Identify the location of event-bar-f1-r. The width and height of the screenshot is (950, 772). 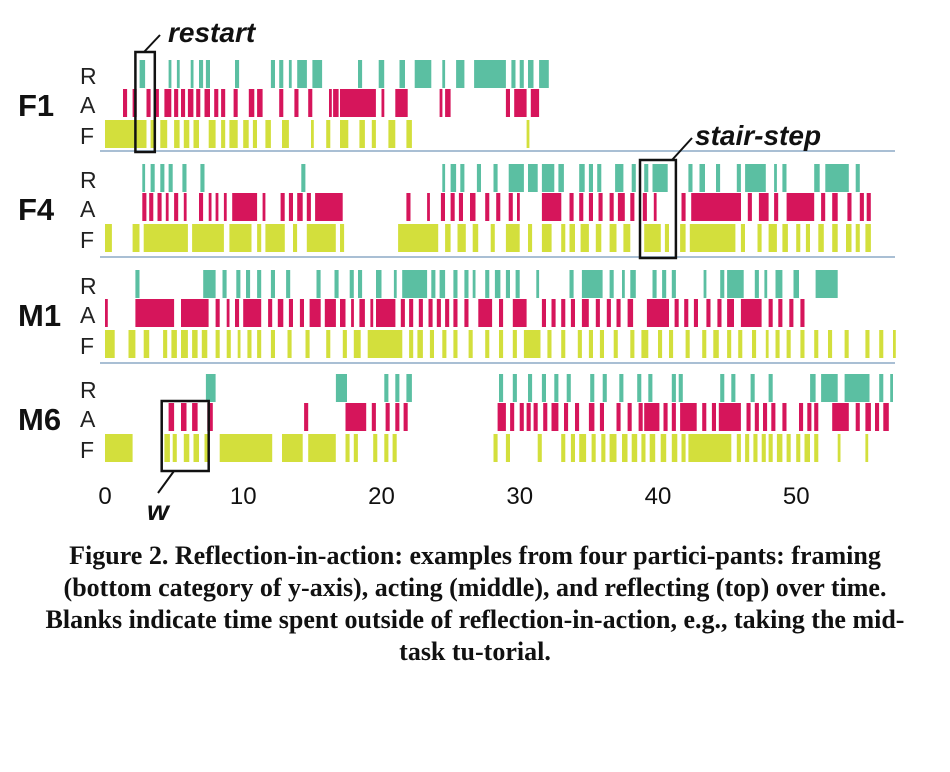
(444, 74).